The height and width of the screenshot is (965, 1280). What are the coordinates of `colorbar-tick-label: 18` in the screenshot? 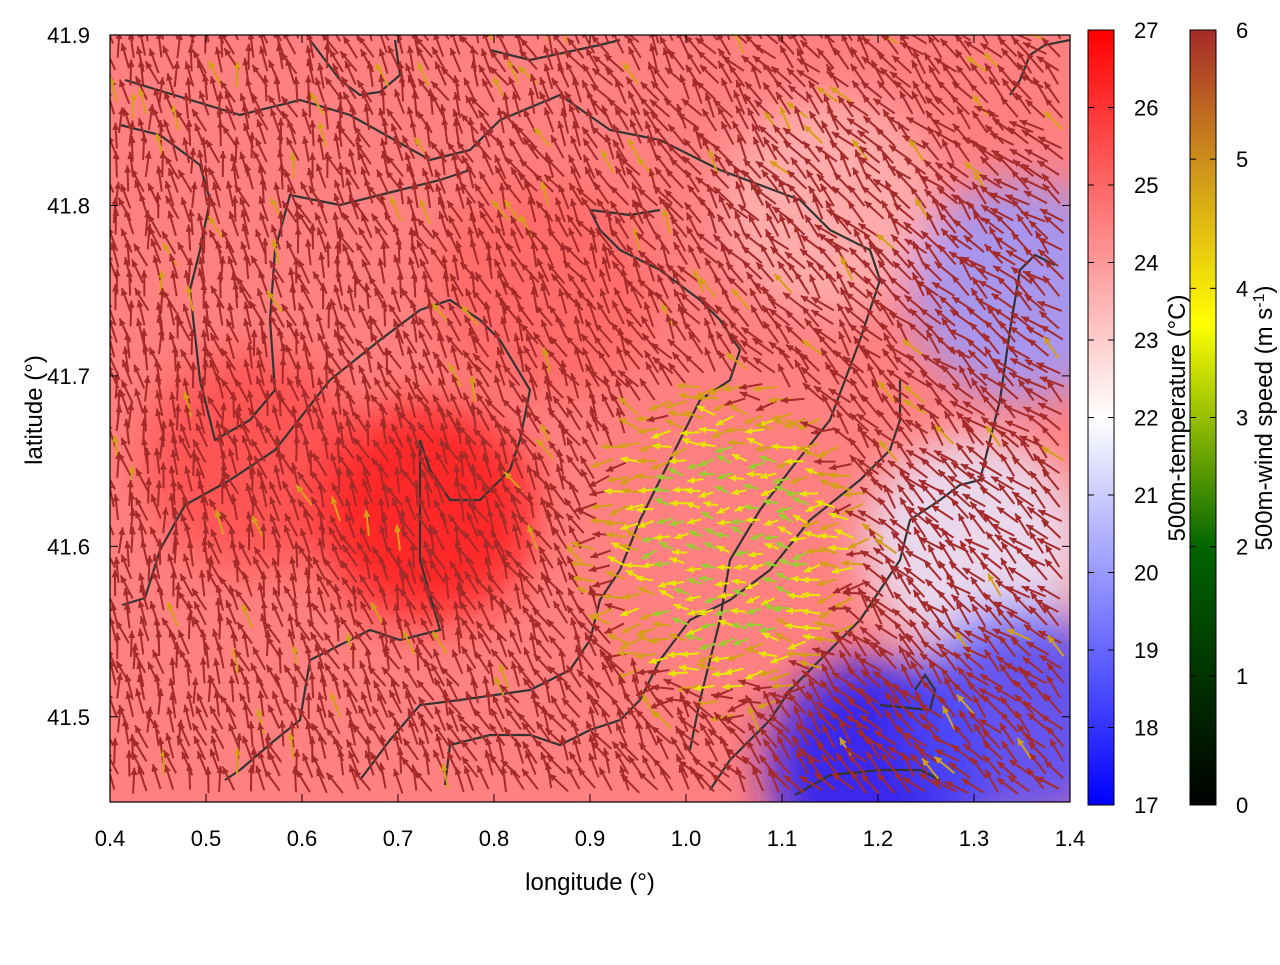 It's located at (1146, 728).